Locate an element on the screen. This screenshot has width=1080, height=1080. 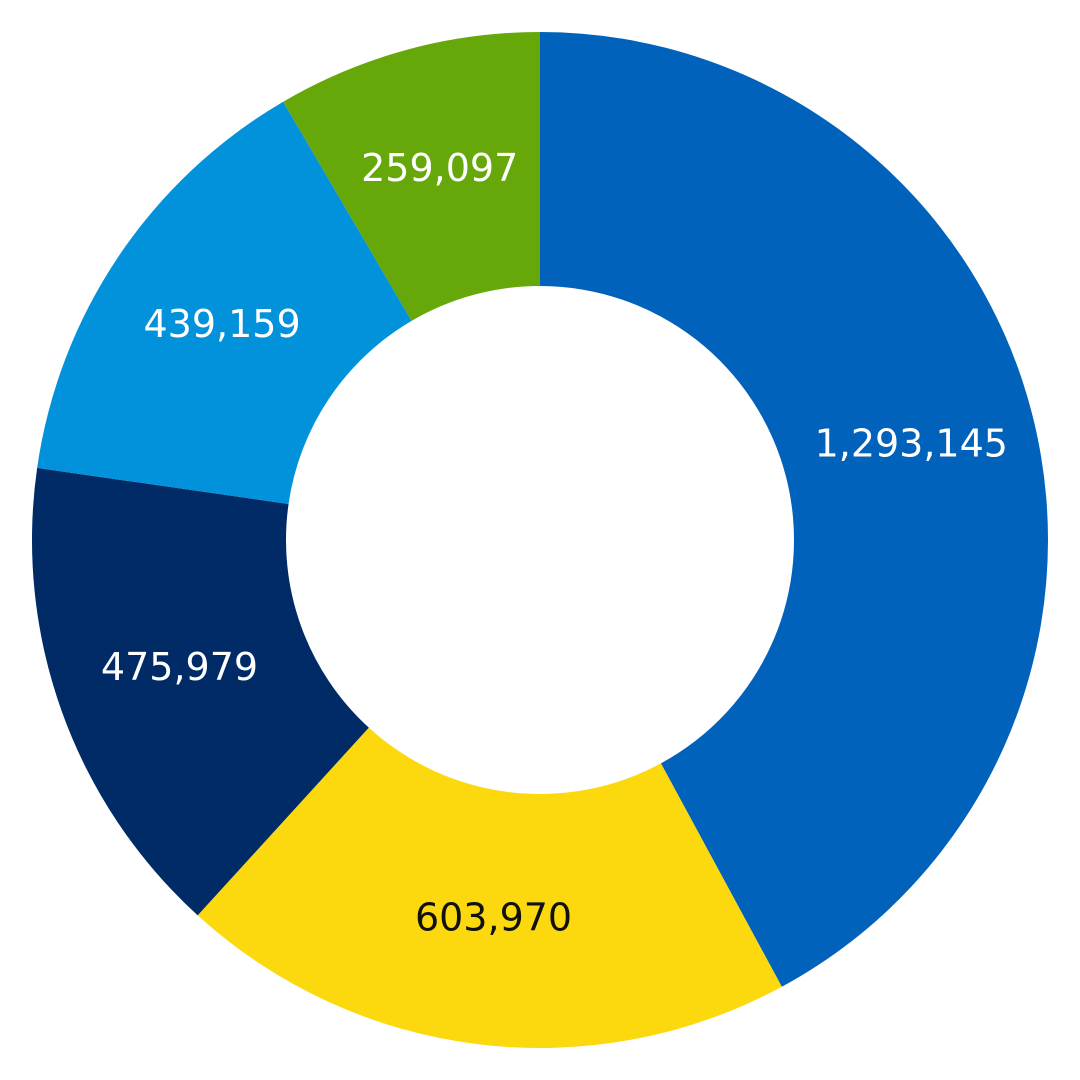
slice-value-label-3: 475,979 is located at coordinates (179, 667).